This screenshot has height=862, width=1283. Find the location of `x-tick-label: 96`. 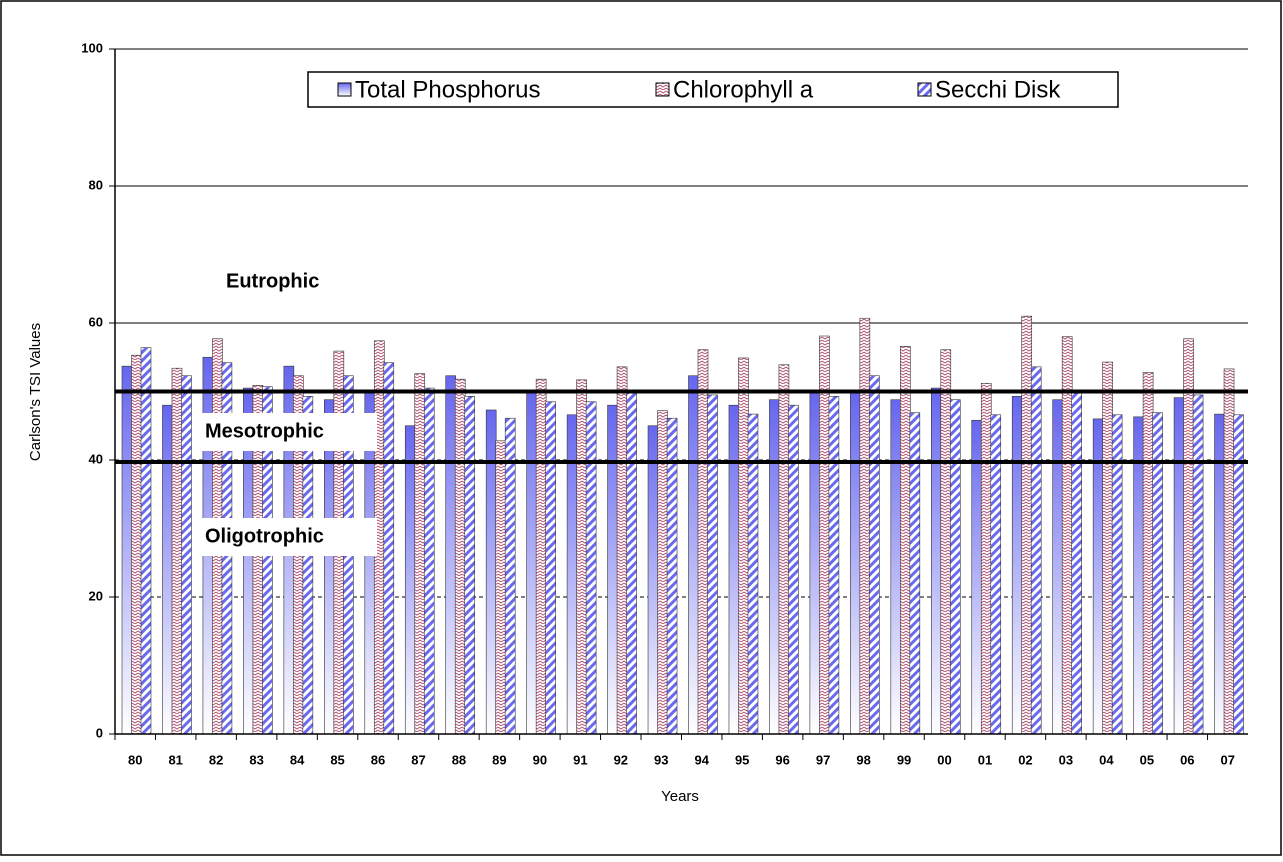

x-tick-label: 96 is located at coordinates (782, 759).